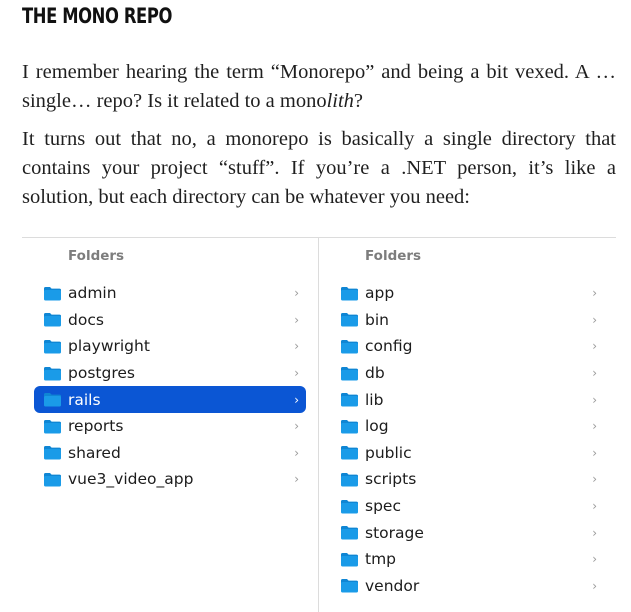  What do you see at coordinates (96, 426) in the screenshot?
I see `folder-label: reports` at bounding box center [96, 426].